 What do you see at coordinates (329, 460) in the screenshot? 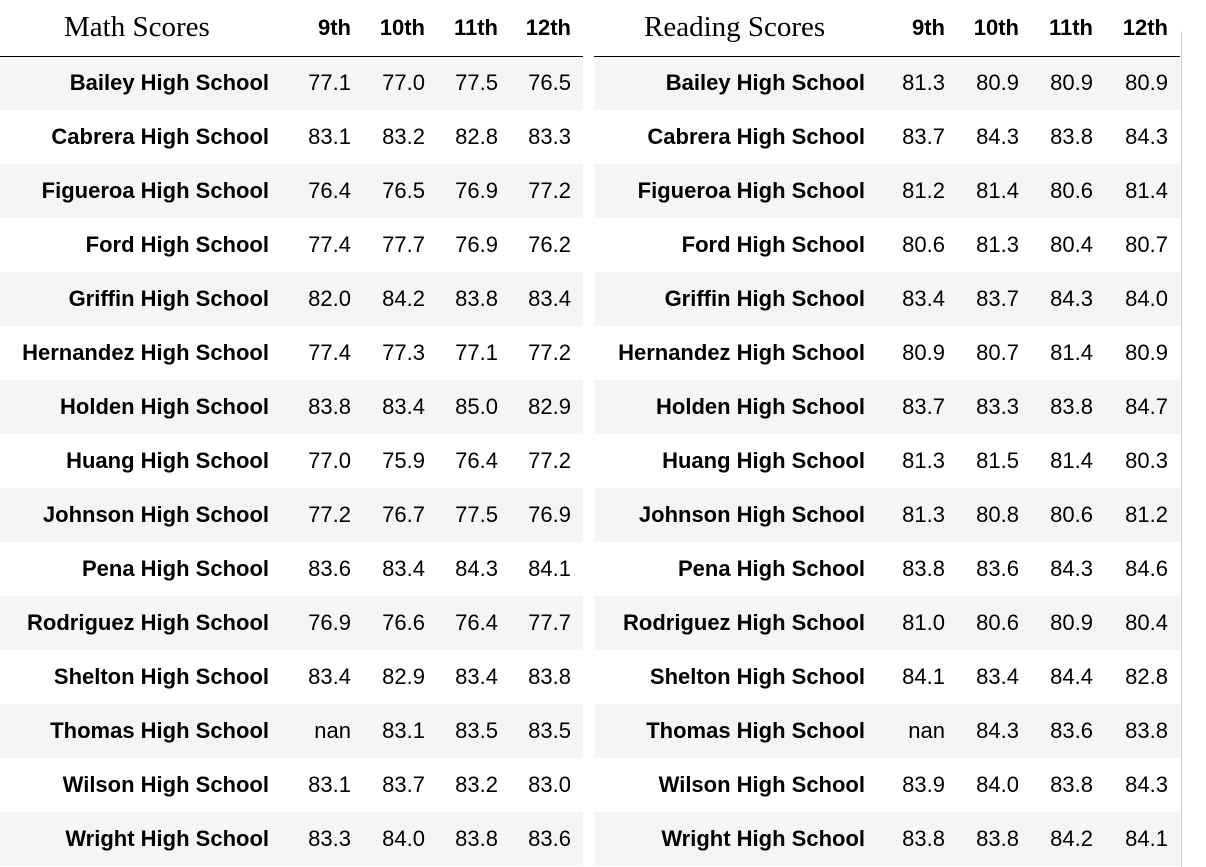
I see `score-cell: 77.0` at bounding box center [329, 460].